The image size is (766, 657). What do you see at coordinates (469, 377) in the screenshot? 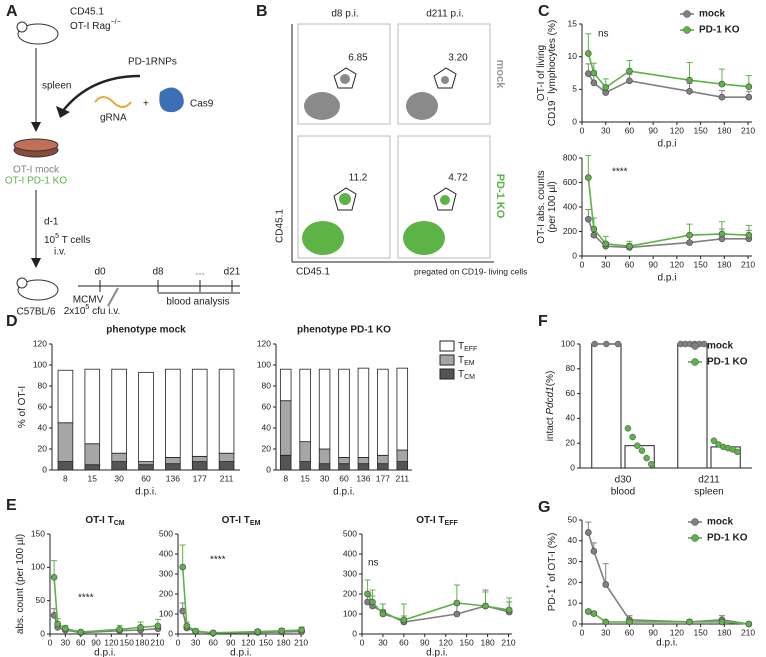
I see `text-part: CM` at bounding box center [469, 377].